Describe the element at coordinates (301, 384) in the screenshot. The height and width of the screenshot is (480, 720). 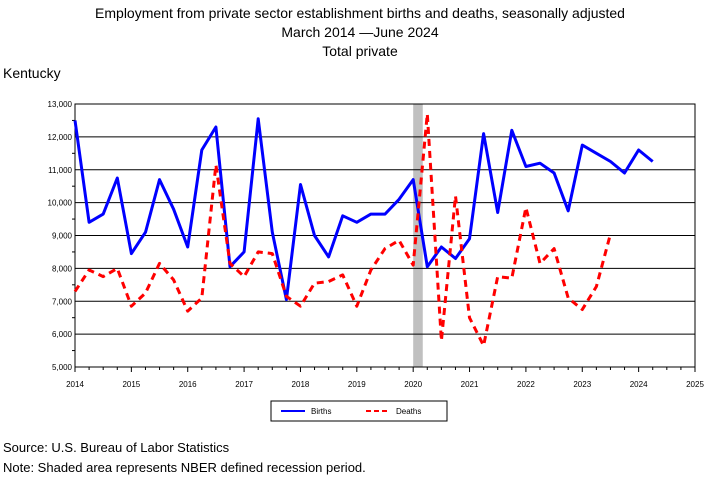
I see `x-tick-label: 2018` at that location.